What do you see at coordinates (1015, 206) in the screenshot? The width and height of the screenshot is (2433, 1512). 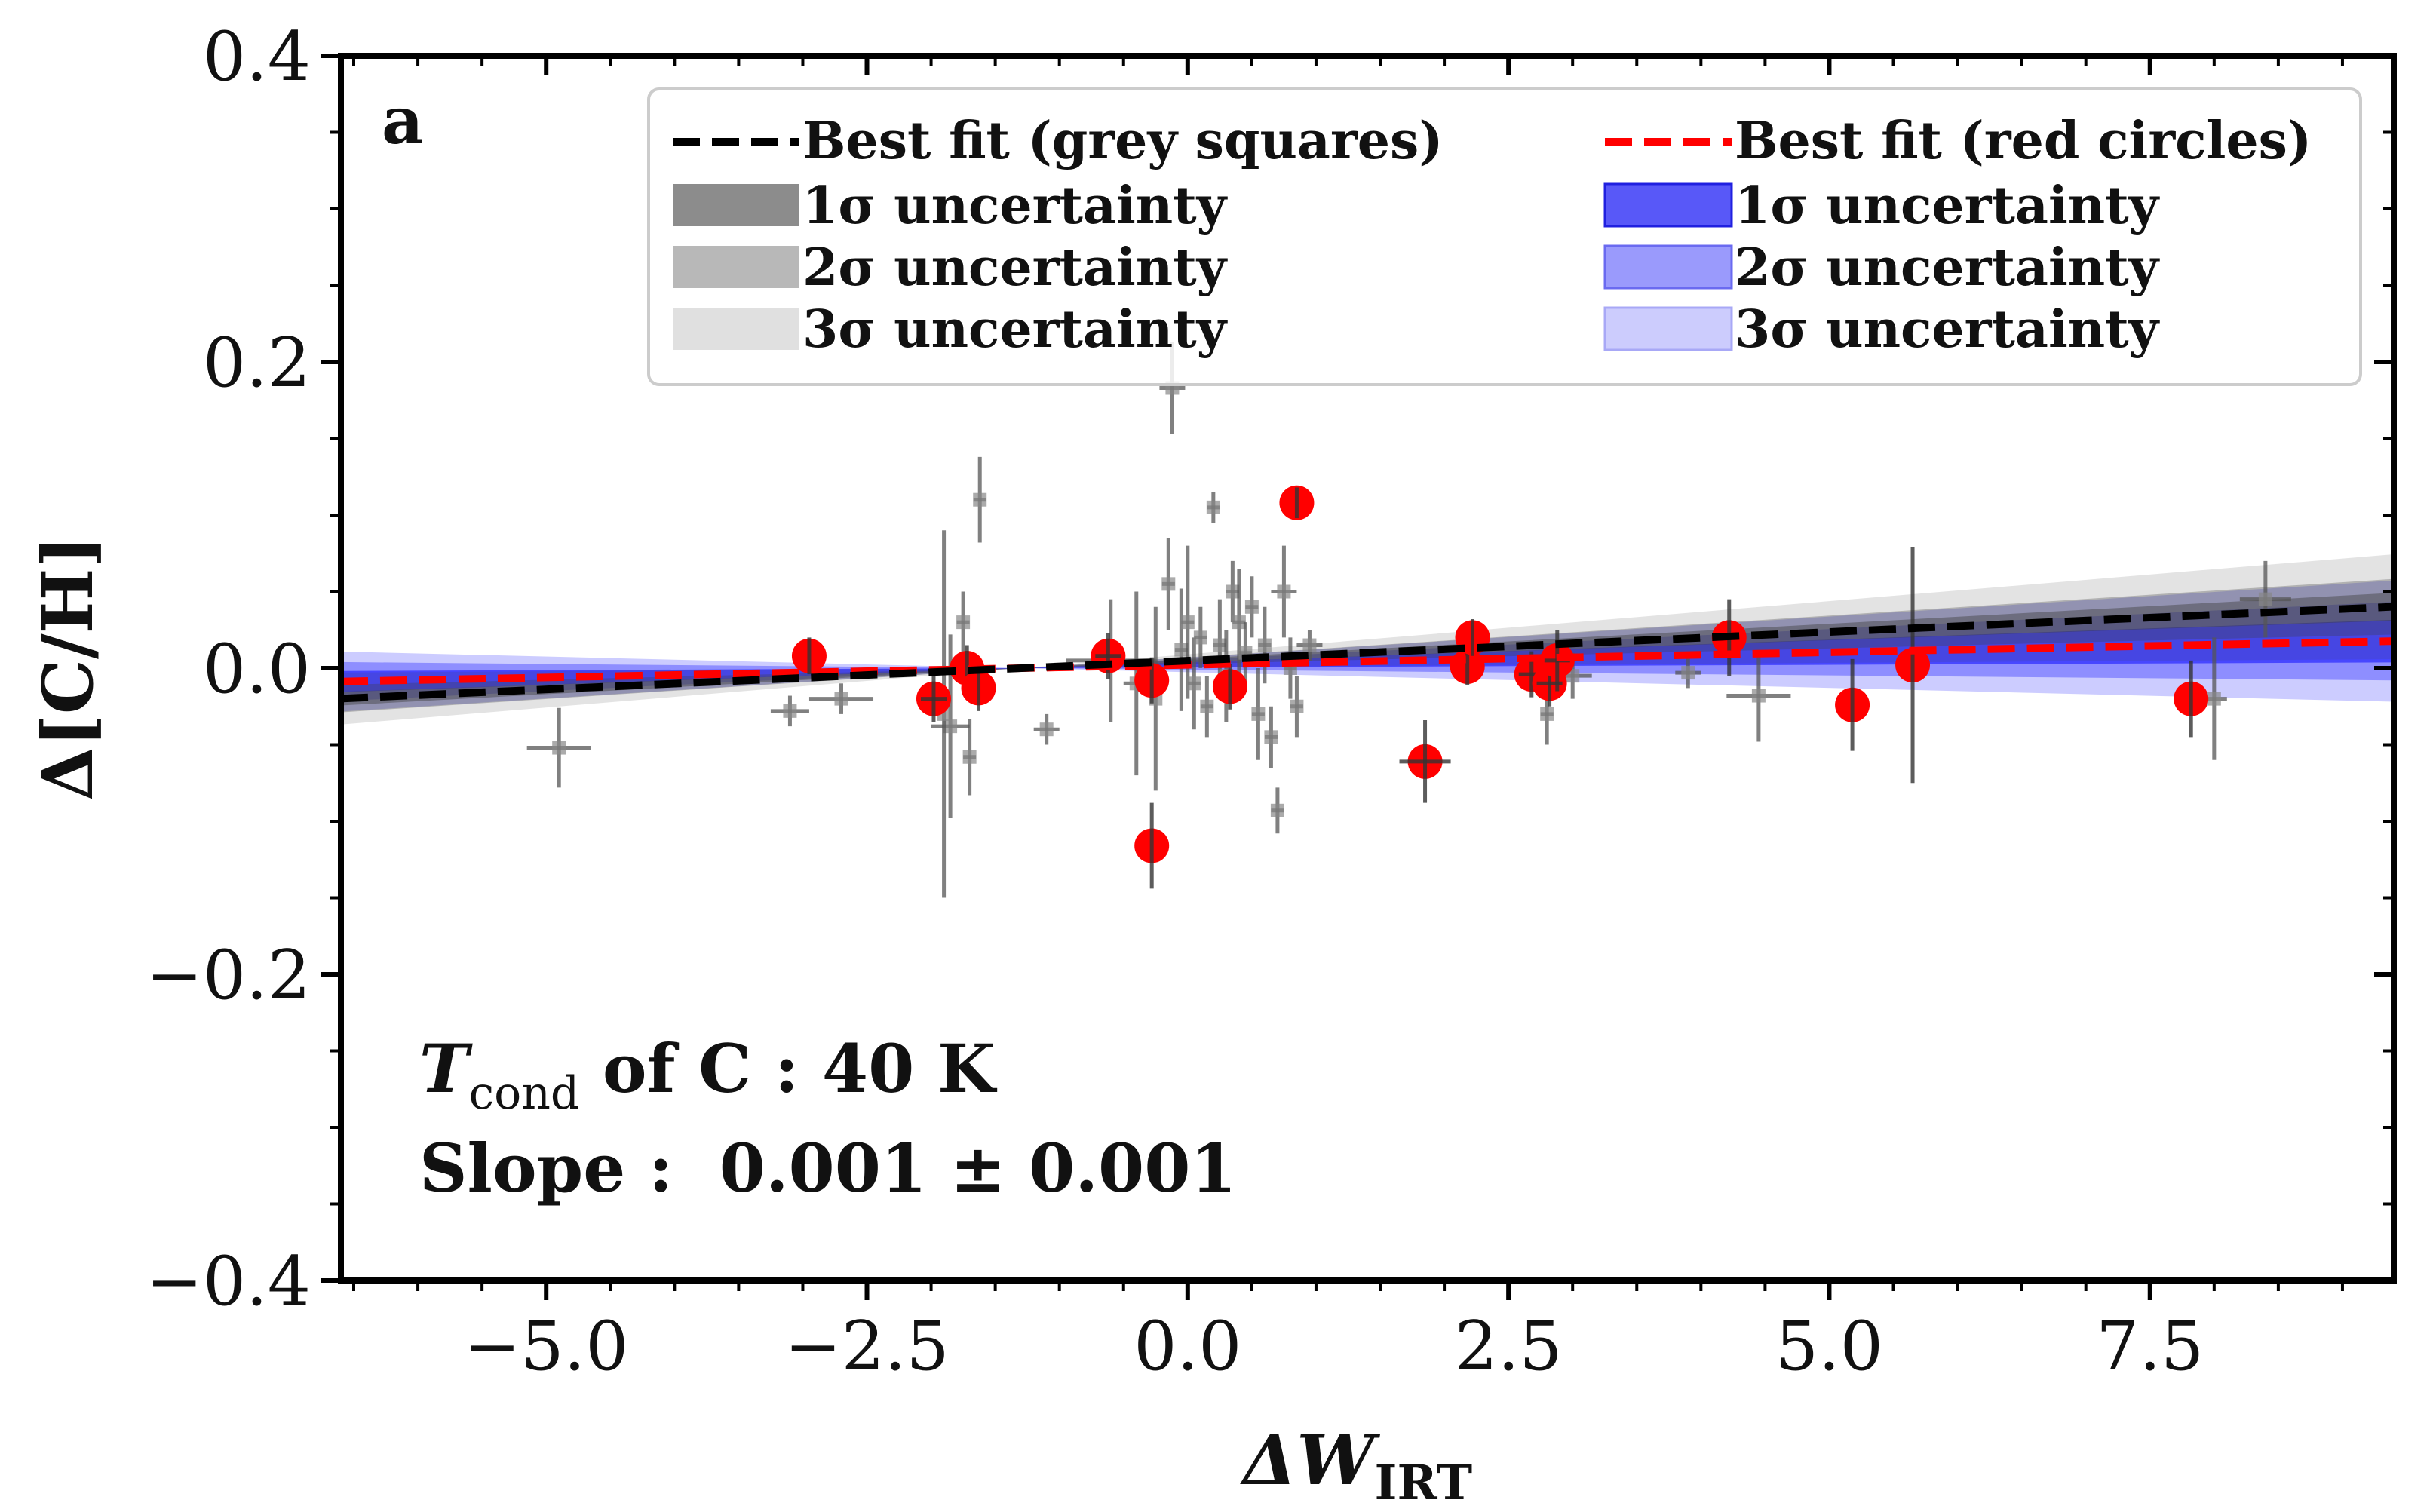 I see `legend-grey-1sigma-label: 1σ uncertainty` at bounding box center [1015, 206].